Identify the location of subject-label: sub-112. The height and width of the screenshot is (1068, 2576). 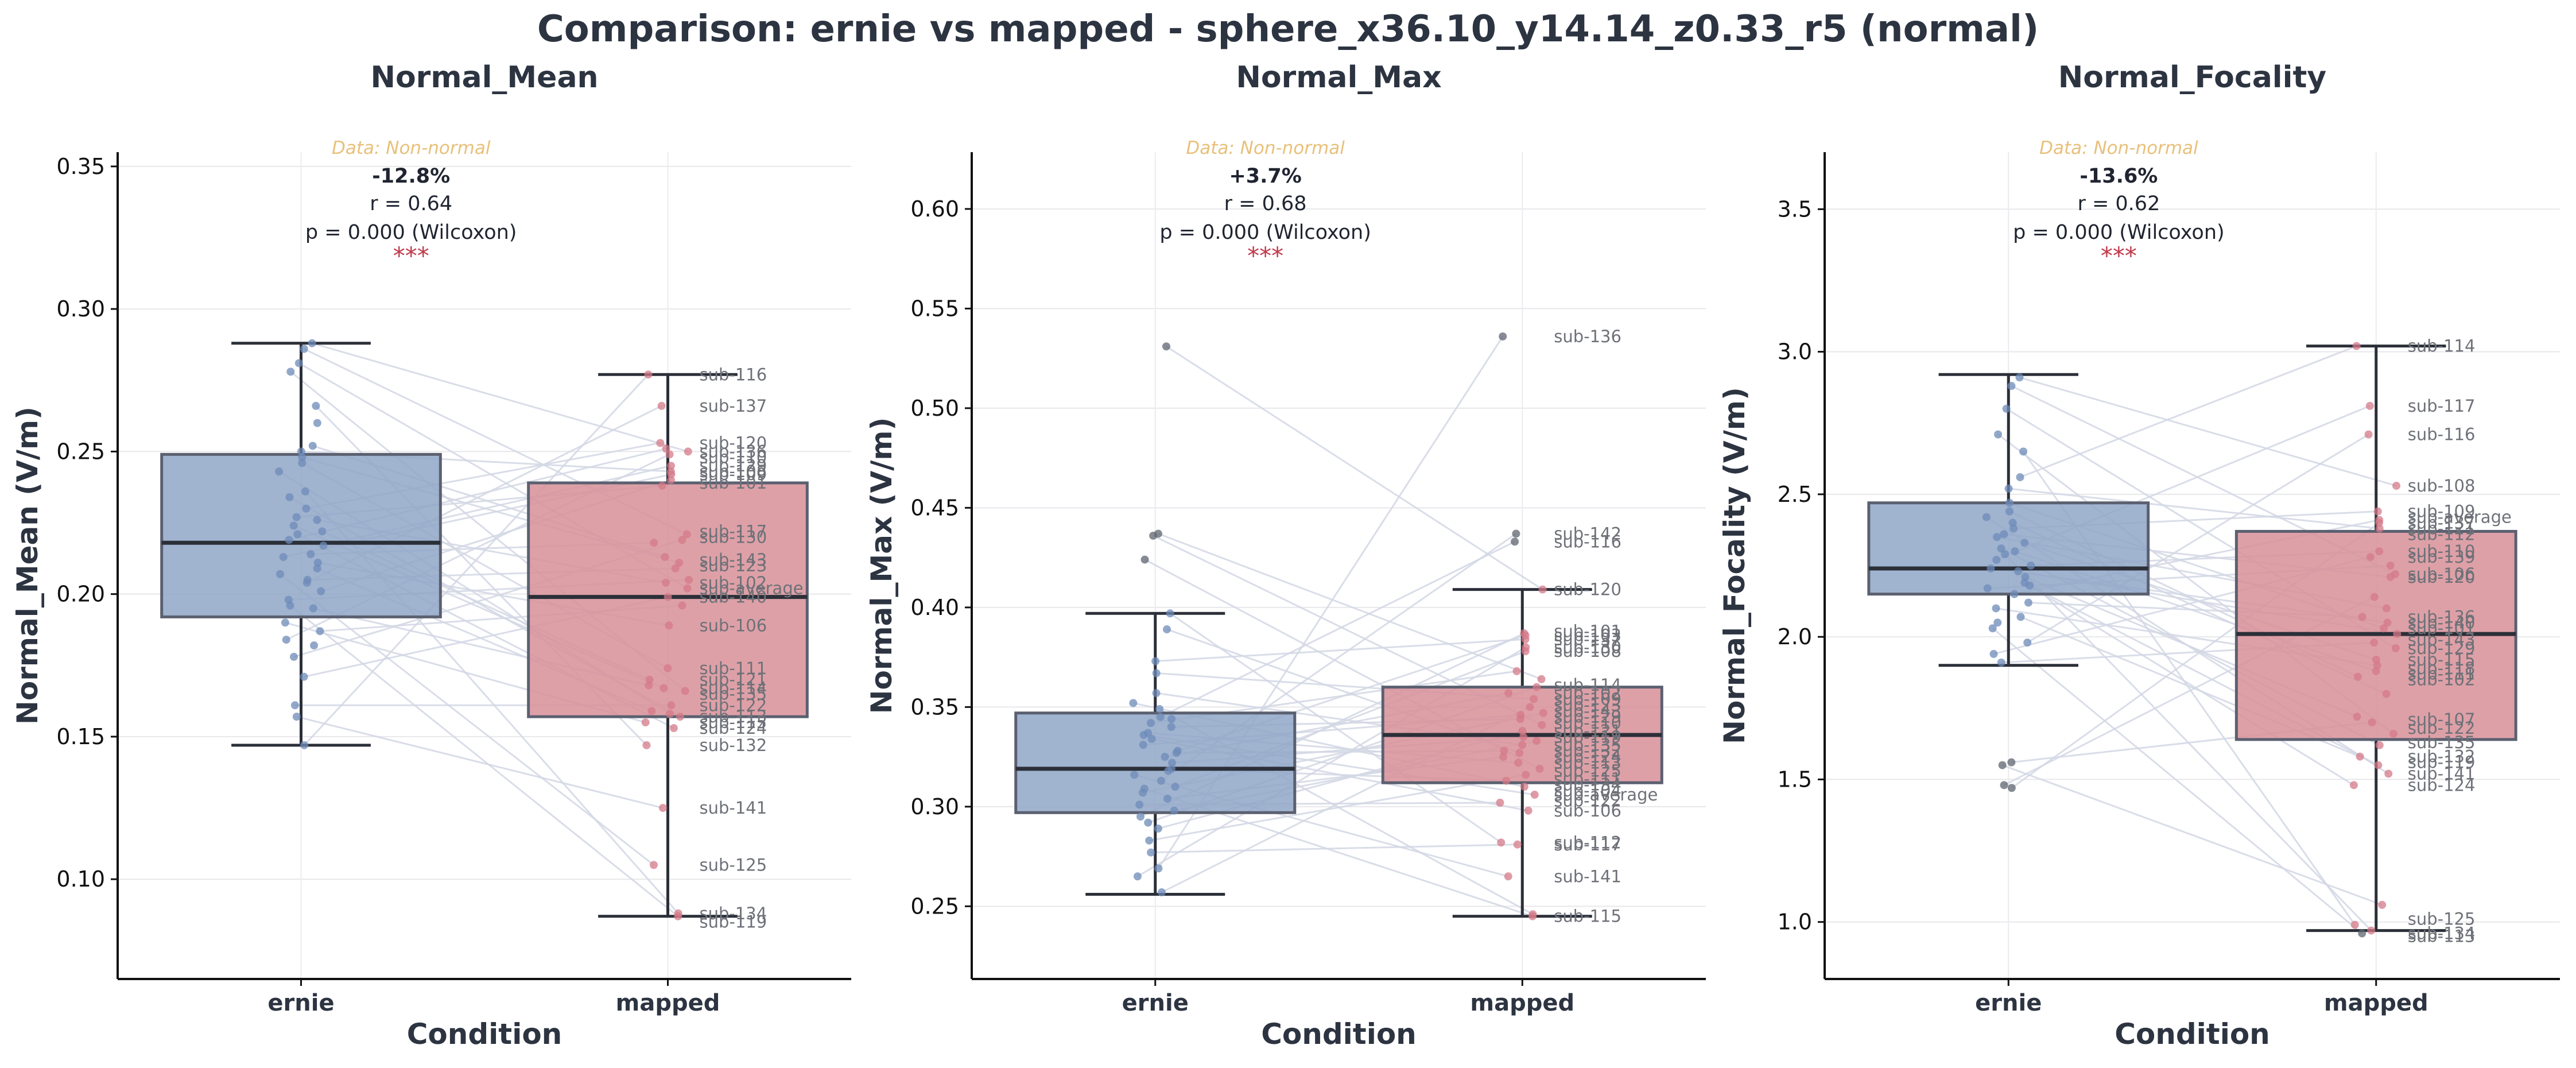
(1587, 842).